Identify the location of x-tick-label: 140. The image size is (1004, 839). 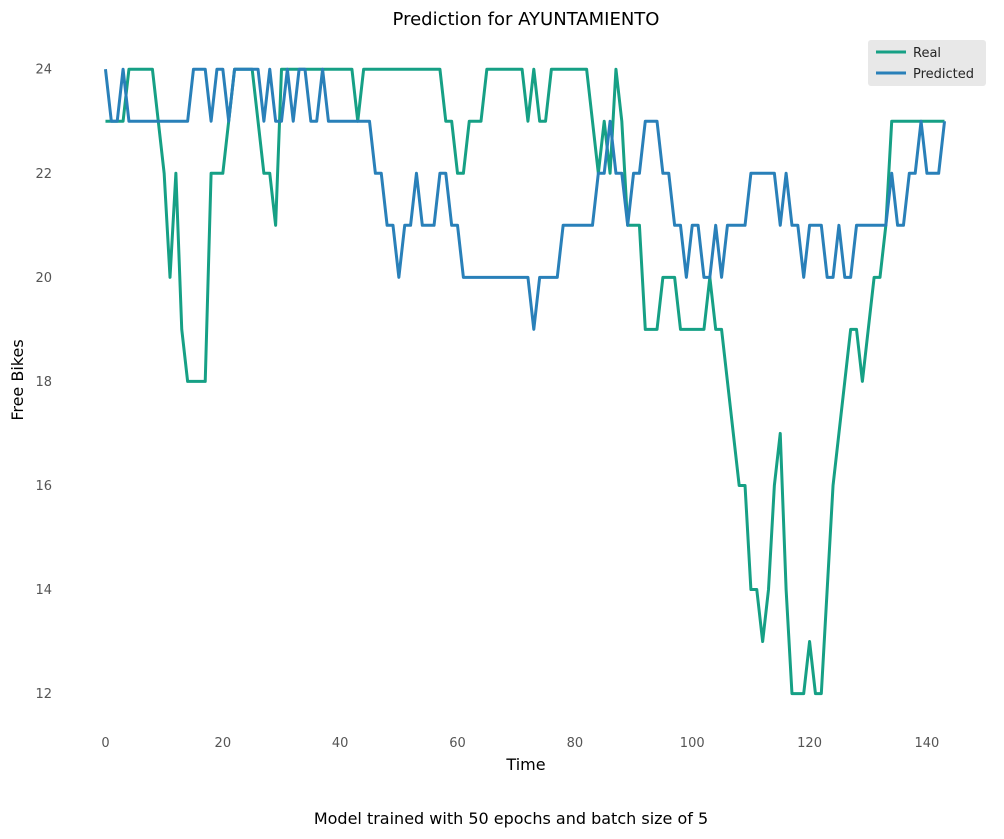
(927, 743).